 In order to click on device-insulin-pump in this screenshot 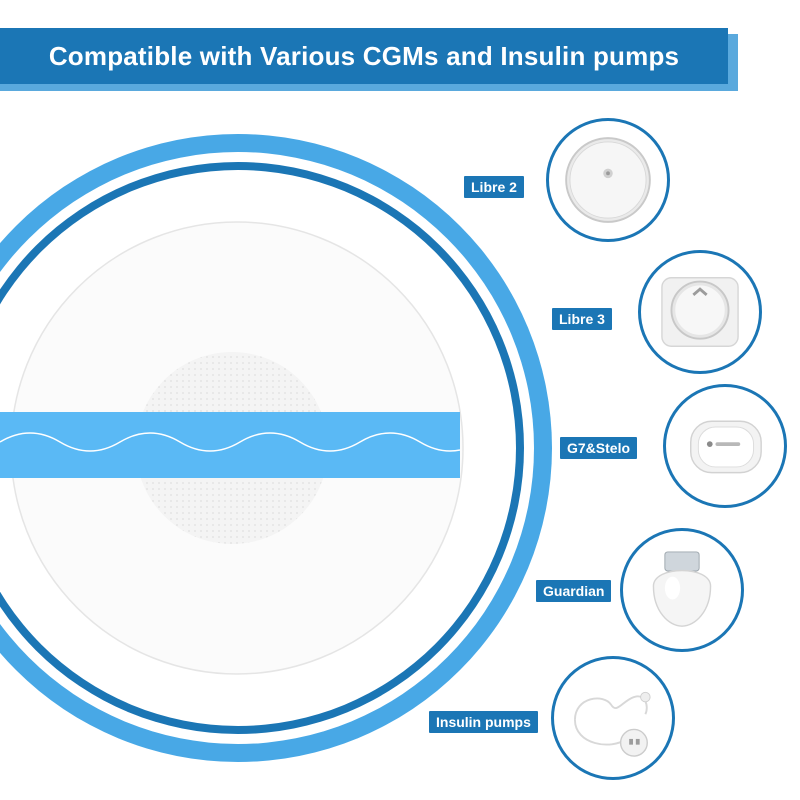, I will do `click(613, 718)`.